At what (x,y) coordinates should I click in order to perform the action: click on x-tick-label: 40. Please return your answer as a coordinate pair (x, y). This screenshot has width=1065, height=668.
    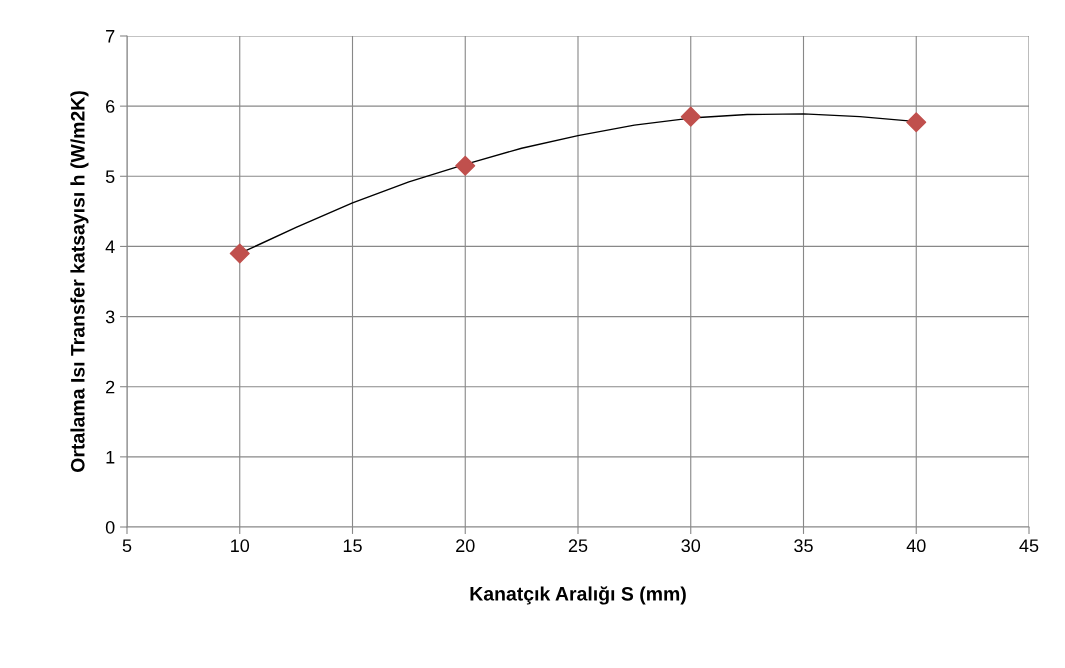
    Looking at the image, I should click on (916, 546).